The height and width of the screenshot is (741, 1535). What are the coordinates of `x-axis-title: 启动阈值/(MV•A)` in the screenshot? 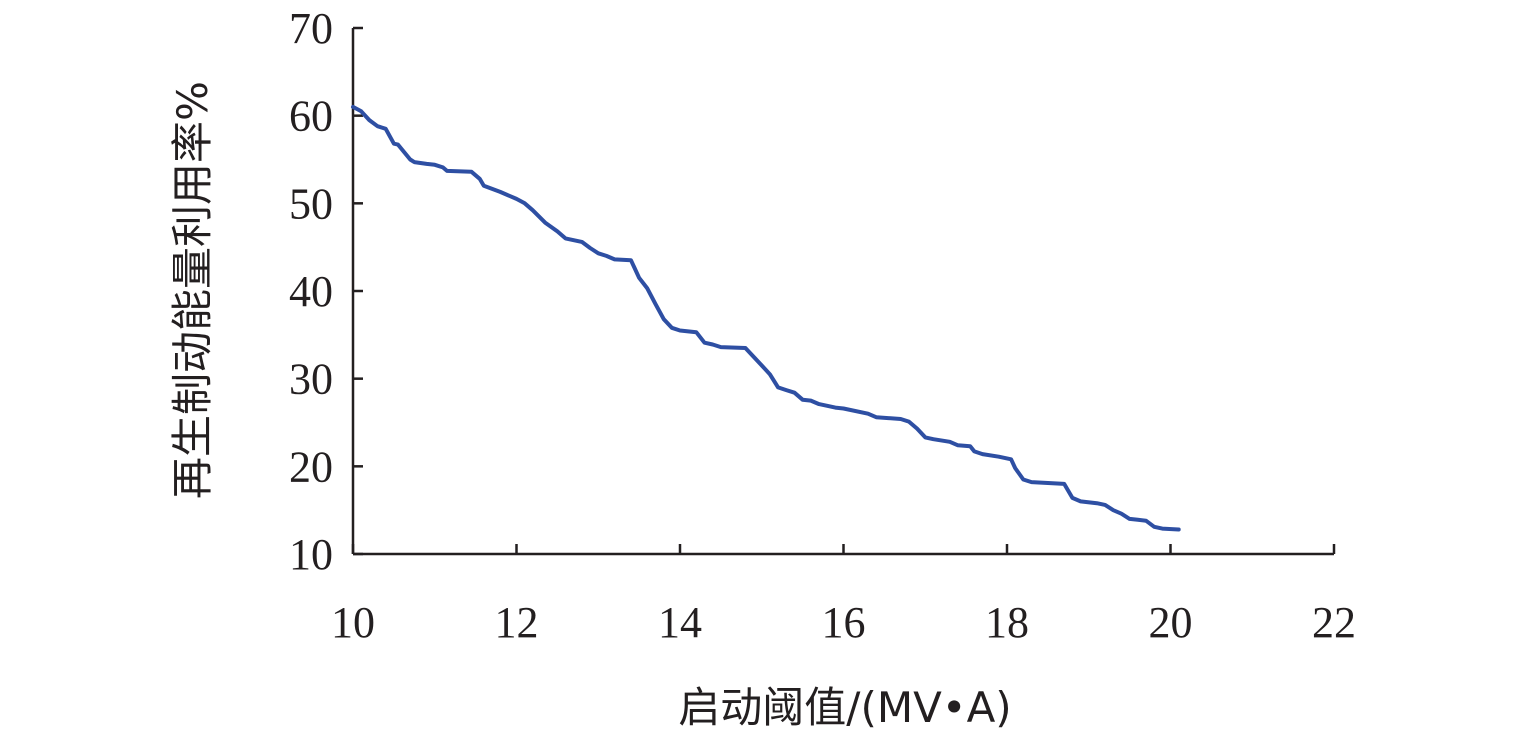 It's located at (844, 707).